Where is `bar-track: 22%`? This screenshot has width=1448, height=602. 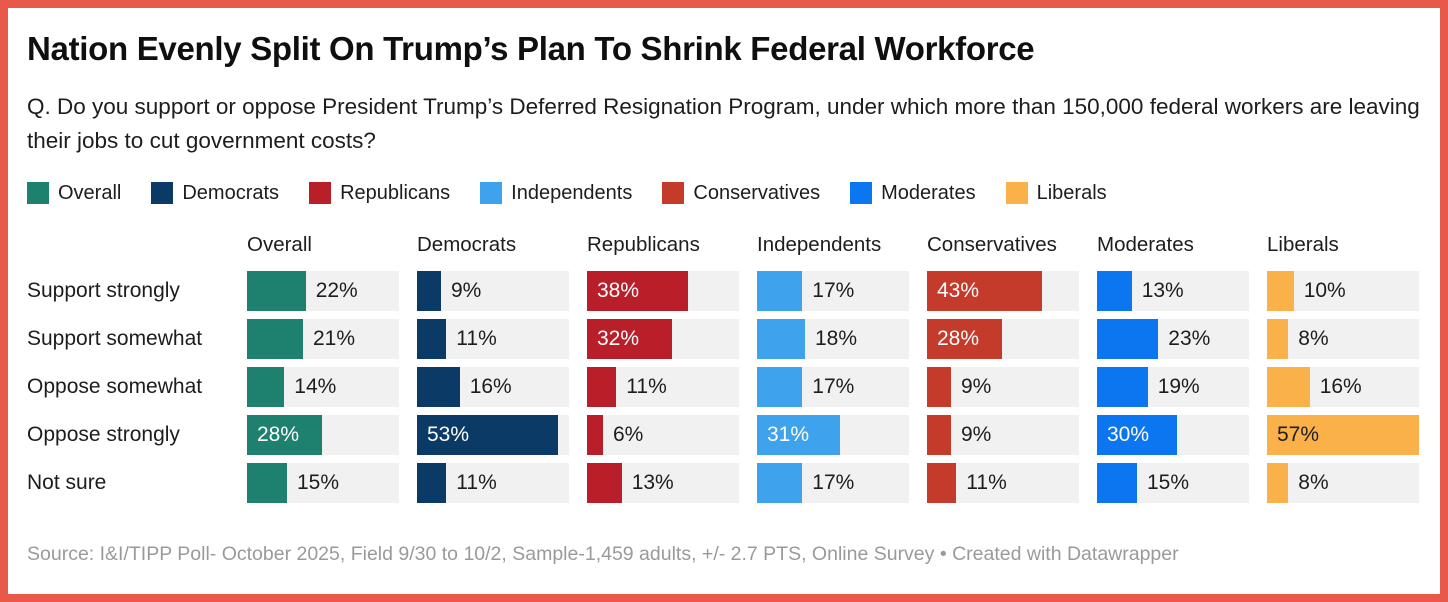
bar-track: 22% is located at coordinates (323, 290).